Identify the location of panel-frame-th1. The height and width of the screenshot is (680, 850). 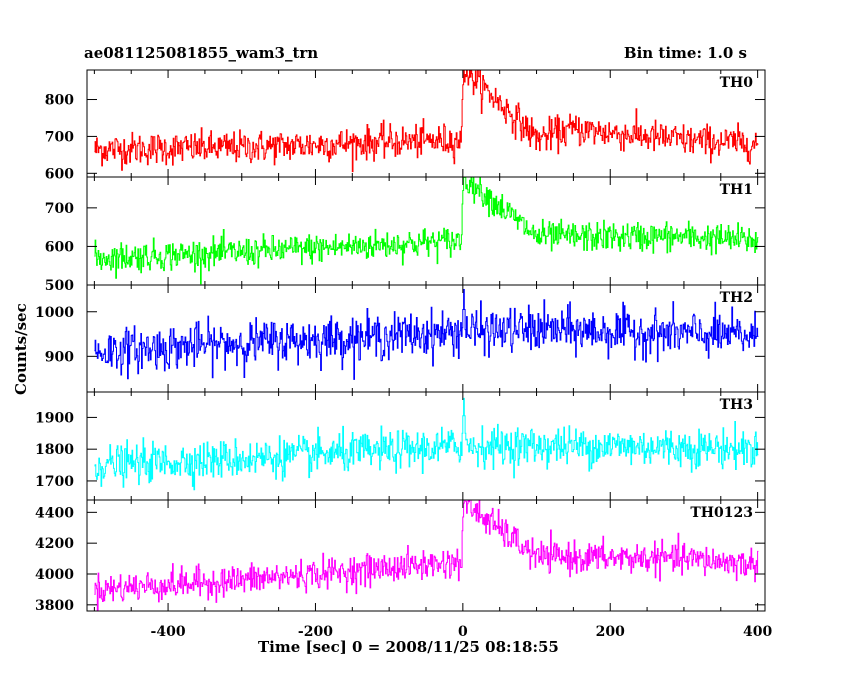
(426, 231).